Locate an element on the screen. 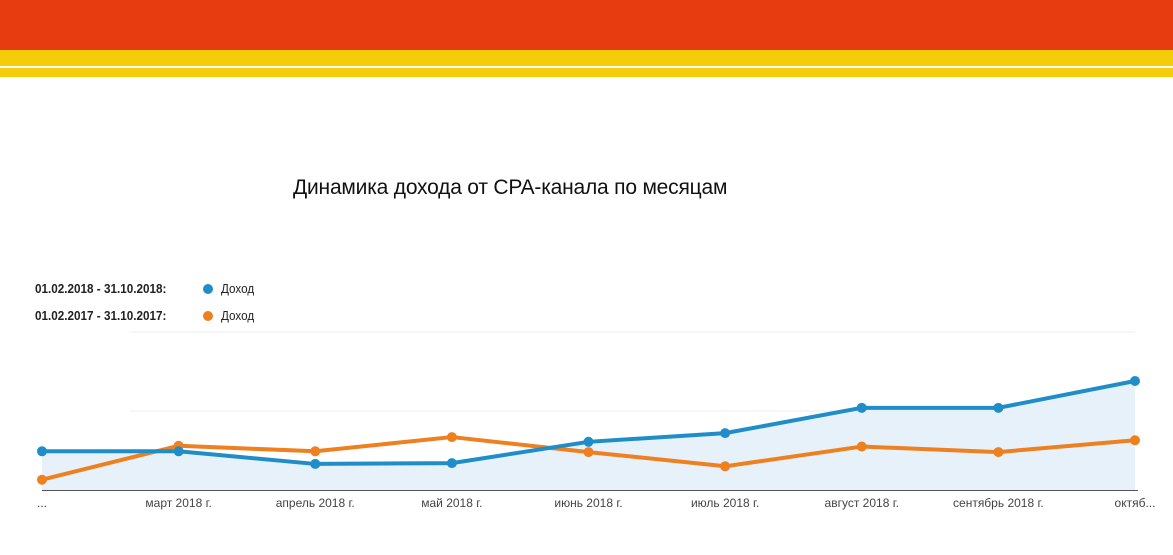  x-tick-label-6: август 2018 г. is located at coordinates (862, 503).